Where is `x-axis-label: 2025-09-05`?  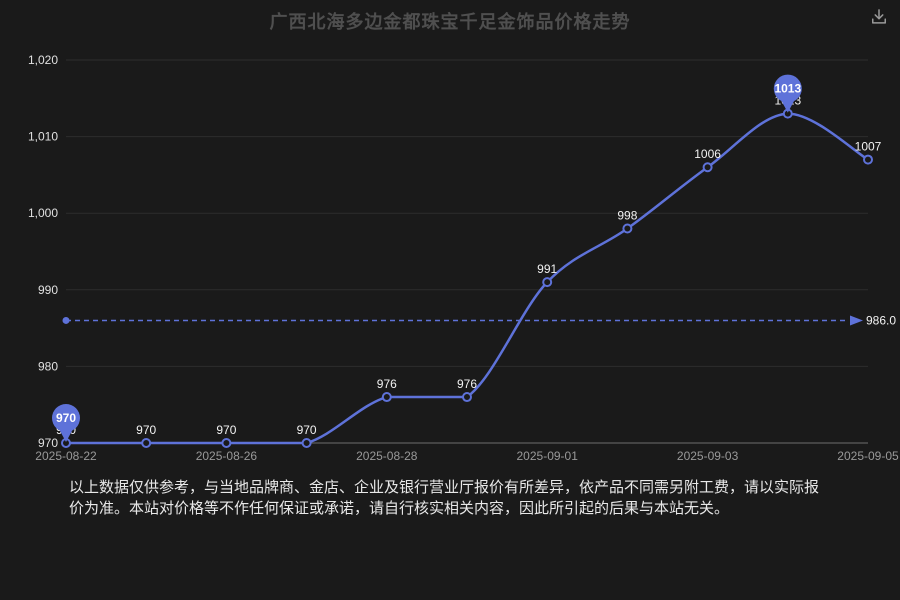 x-axis-label: 2025-09-05 is located at coordinates (868, 456).